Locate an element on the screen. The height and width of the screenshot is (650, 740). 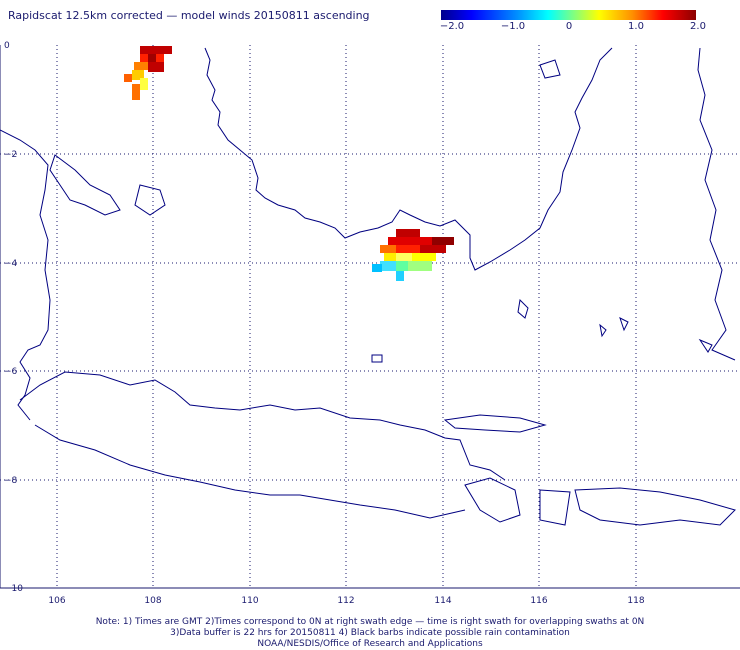
lon-tick-label: 118 is located at coordinates (635, 601).